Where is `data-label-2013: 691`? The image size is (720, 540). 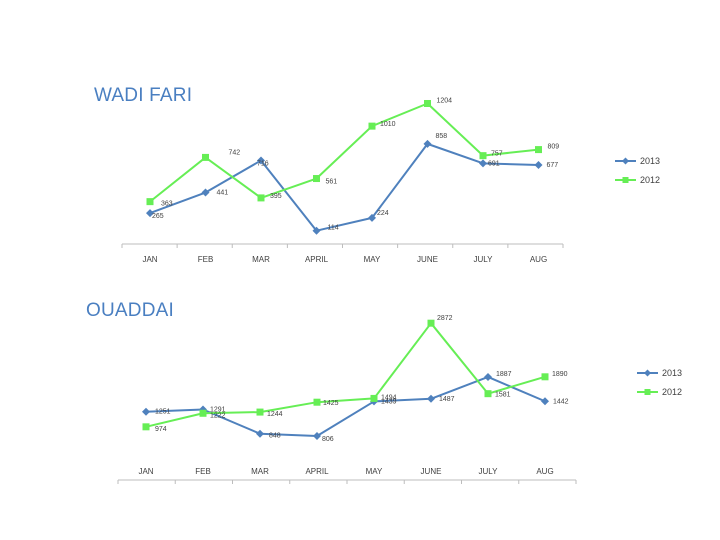
data-label-2013: 691 is located at coordinates (494, 163).